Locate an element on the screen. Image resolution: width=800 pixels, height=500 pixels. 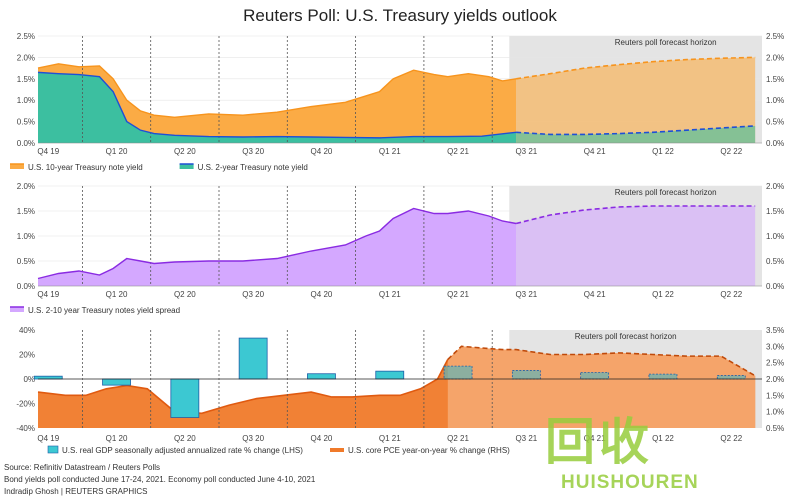
pce-forecast-area is located at coordinates (601, 387).